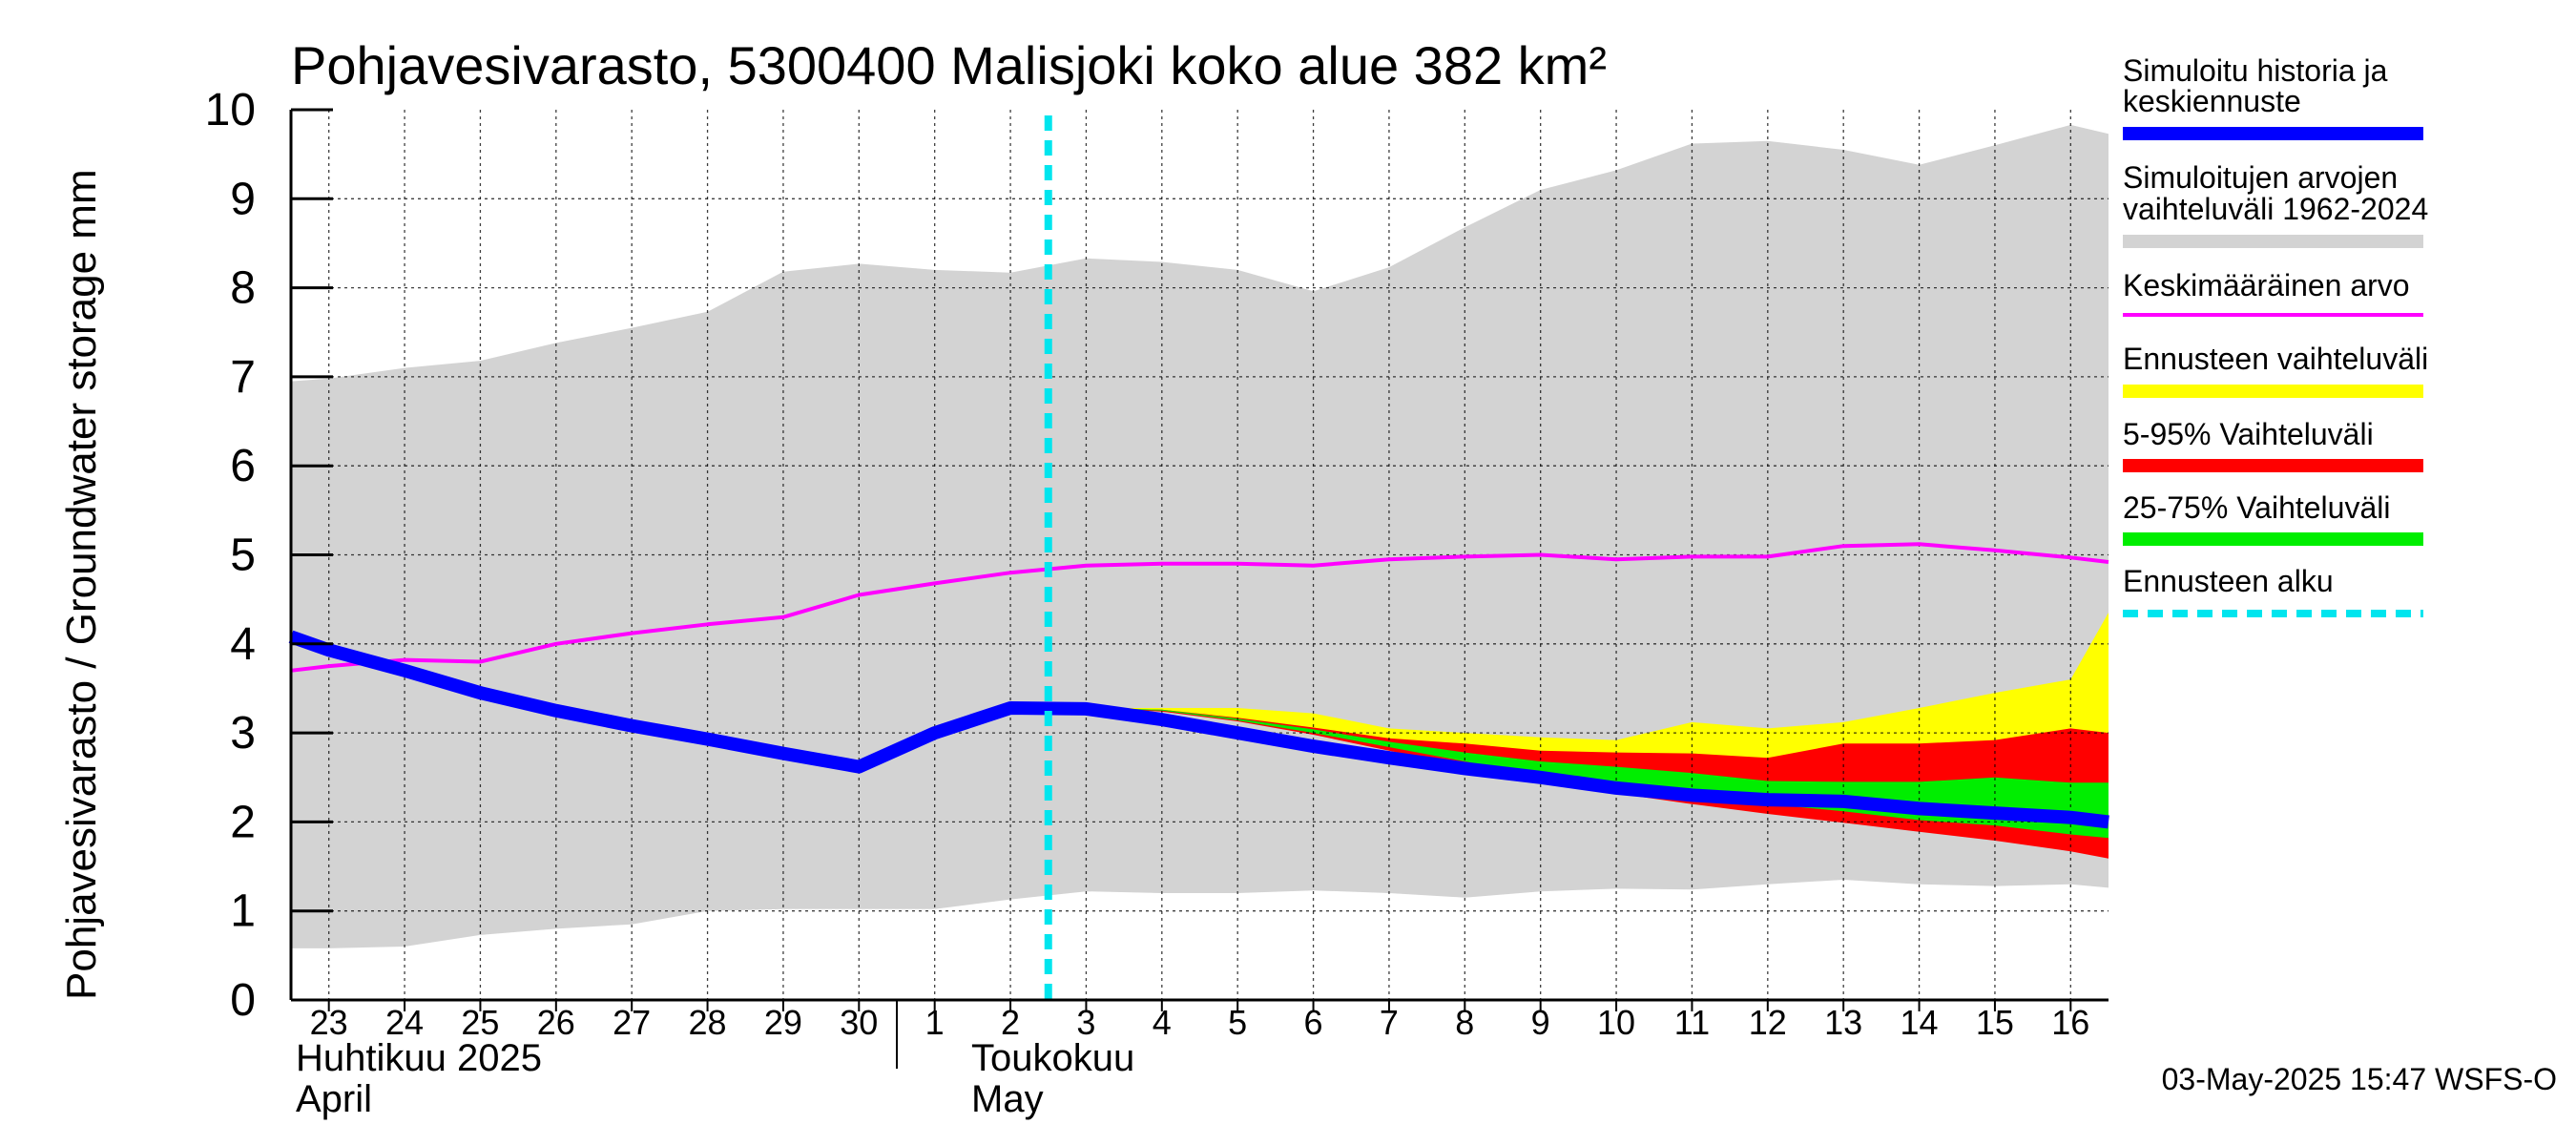 The width and height of the screenshot is (2576, 1145). Describe the element at coordinates (1389, 1022) in the screenshot. I see `x-tick-label: 7` at that location.